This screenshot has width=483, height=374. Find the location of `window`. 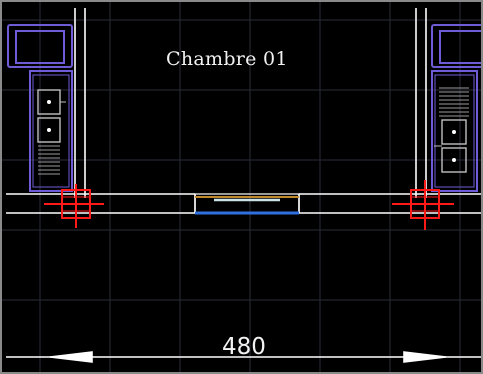

window is located at coordinates (247, 204).